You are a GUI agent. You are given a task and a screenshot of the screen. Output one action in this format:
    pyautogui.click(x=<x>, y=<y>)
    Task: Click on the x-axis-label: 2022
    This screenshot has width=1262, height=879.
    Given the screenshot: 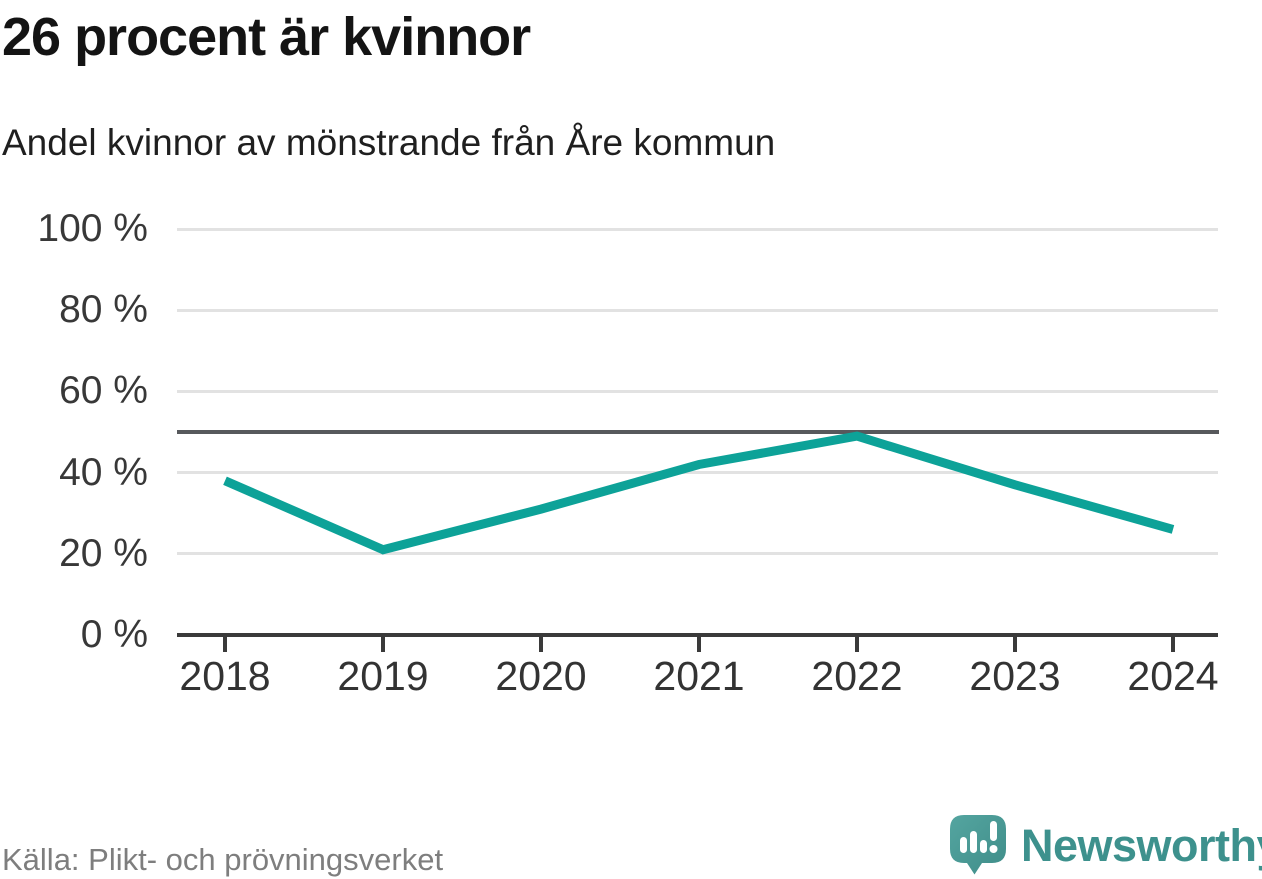 What is the action you would take?
    pyautogui.click(x=857, y=676)
    